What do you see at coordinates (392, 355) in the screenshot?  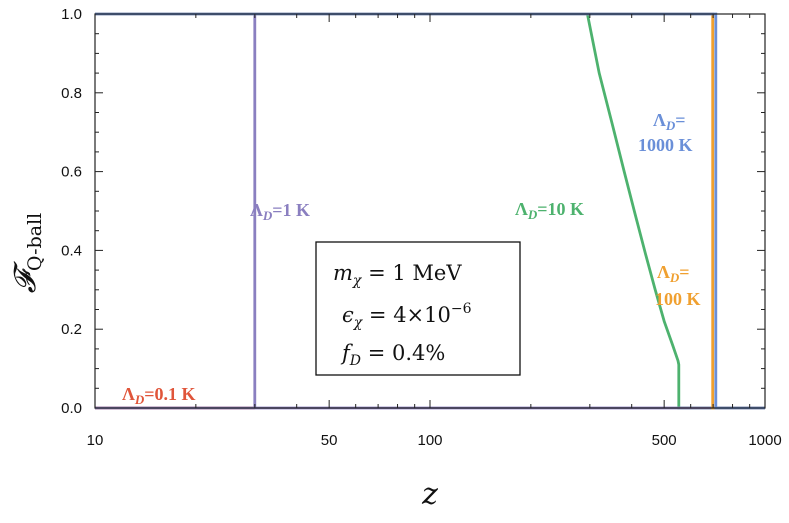 I see `param-fraction: fD = 0.4%` at bounding box center [392, 355].